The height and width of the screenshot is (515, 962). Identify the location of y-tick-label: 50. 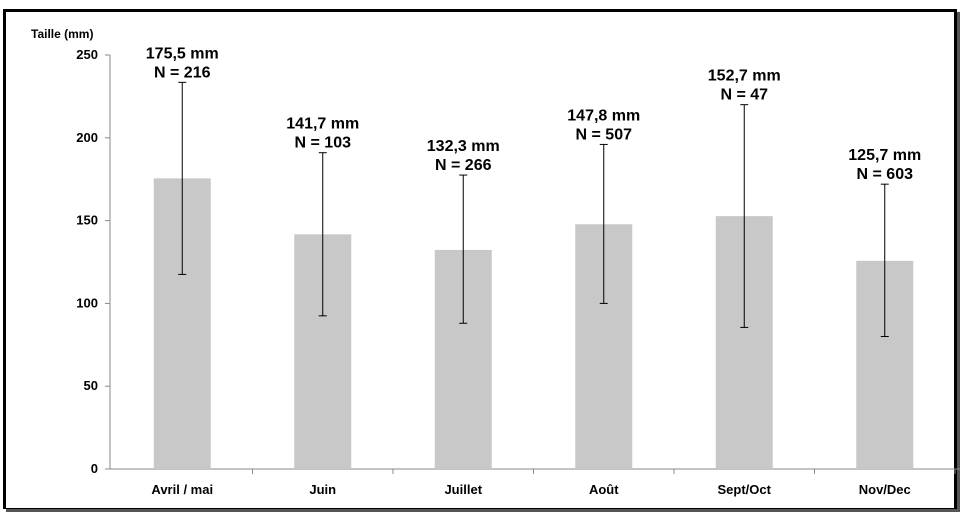
(91, 385).